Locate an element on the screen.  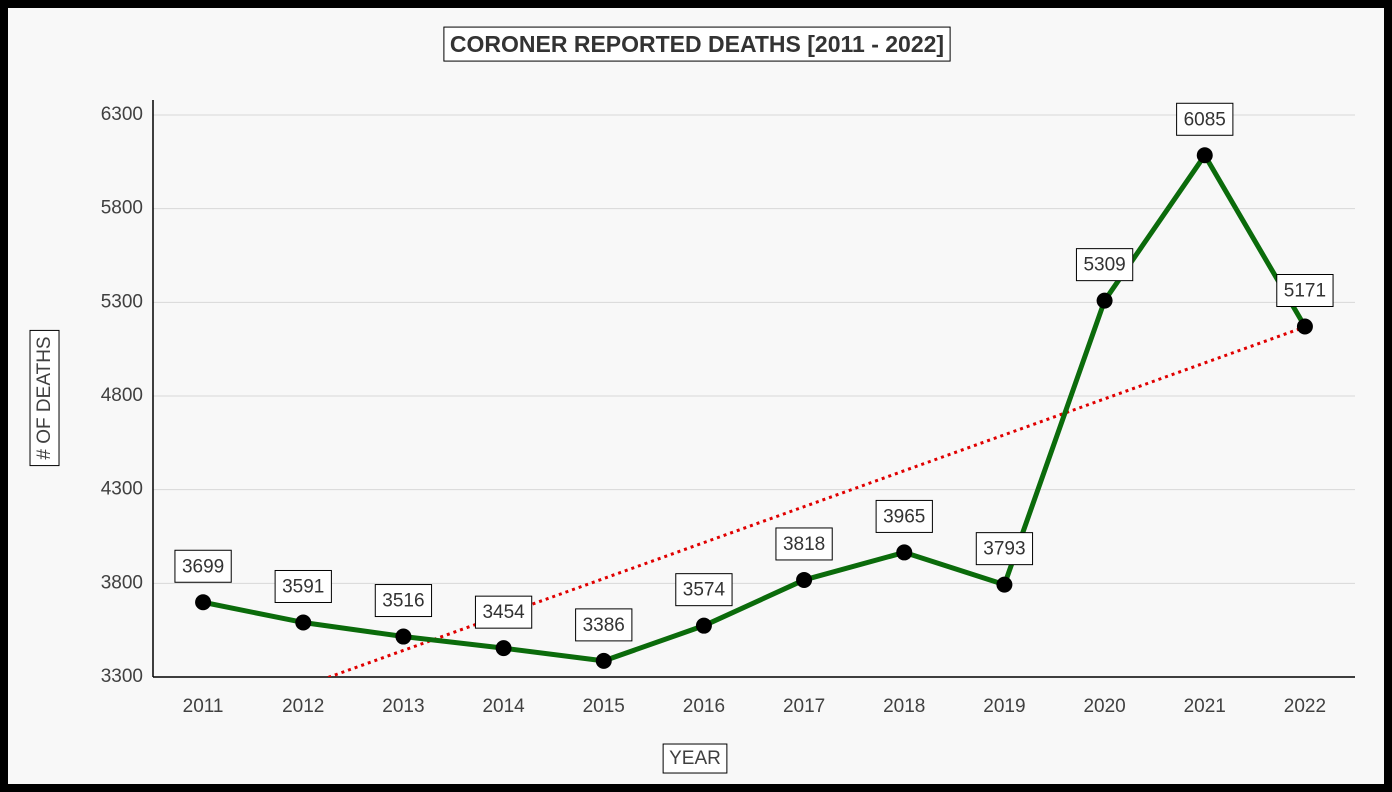
data-label-group: 5309 is located at coordinates (1104, 265).